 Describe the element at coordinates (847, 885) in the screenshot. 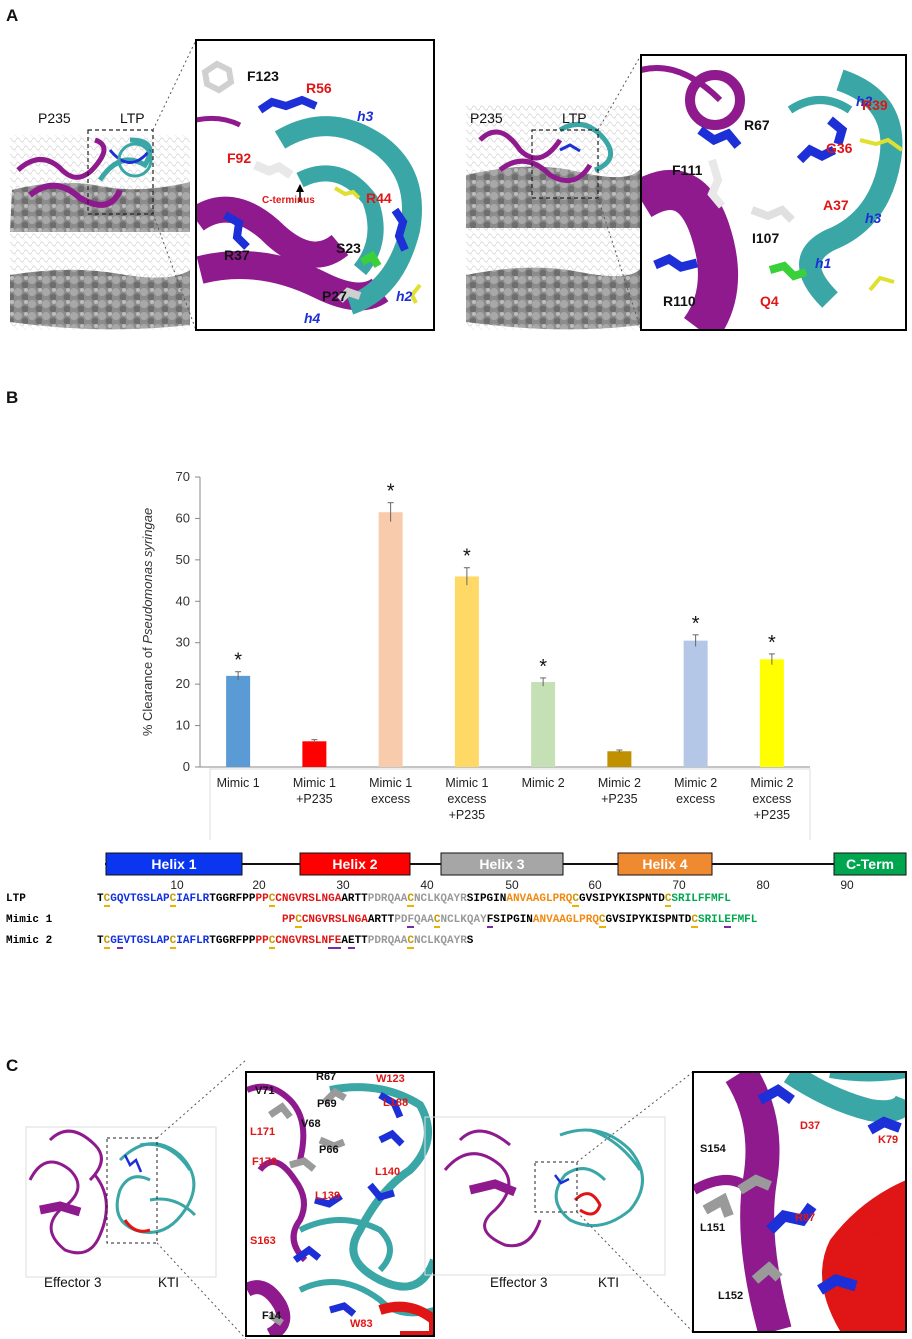

I see `residue-number: 90` at that location.